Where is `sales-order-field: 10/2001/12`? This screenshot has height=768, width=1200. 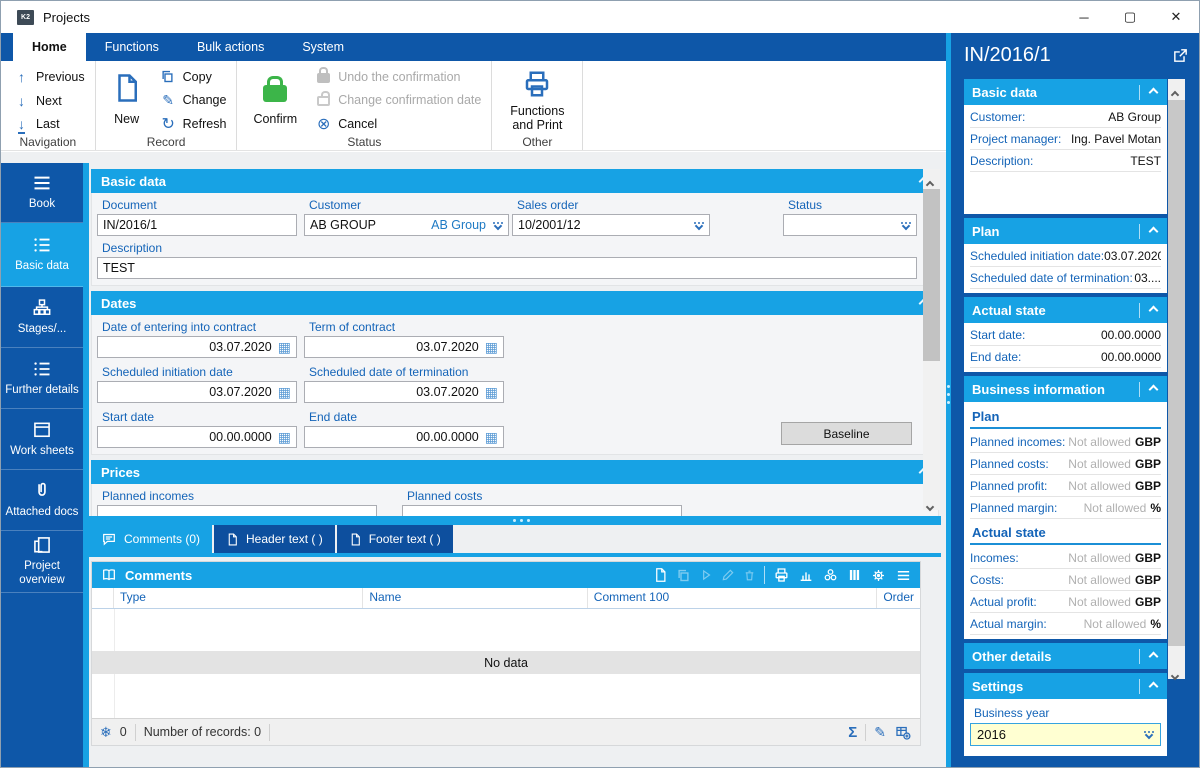 sales-order-field: 10/2001/12 is located at coordinates (611, 225).